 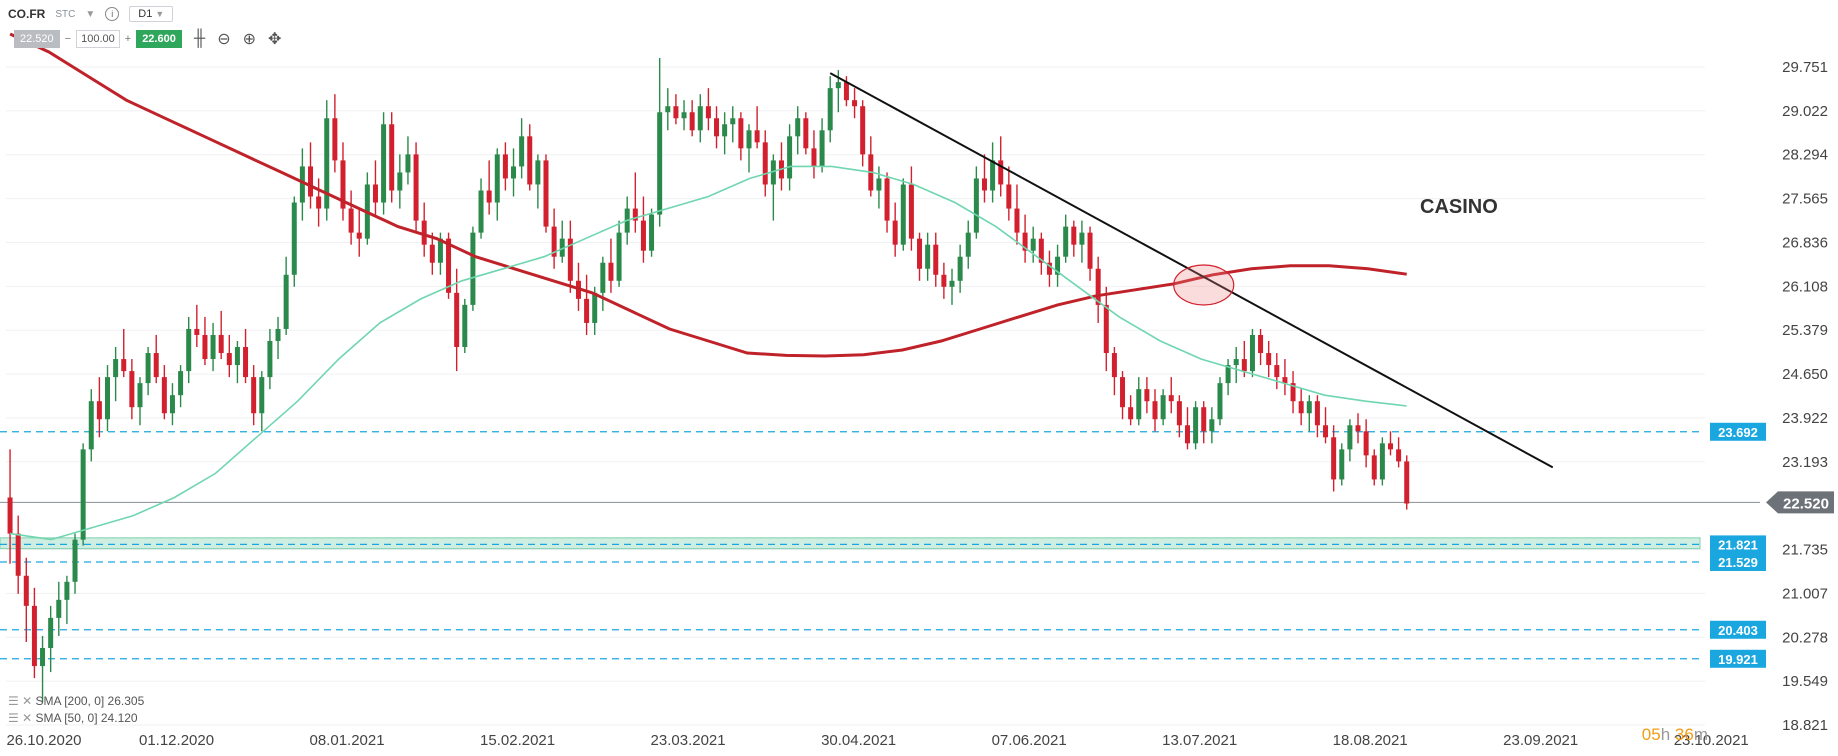 I want to click on info-icon: i, so click(x=112, y=14).